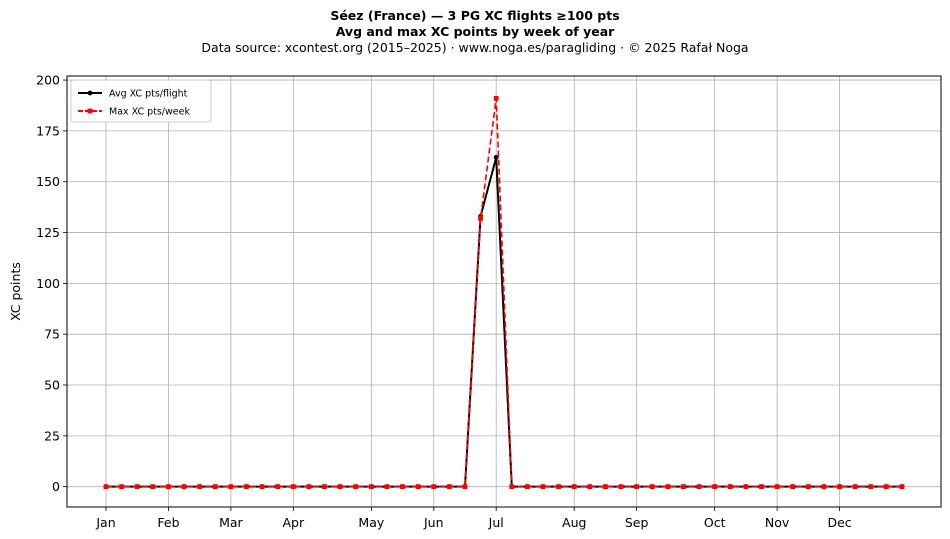 The height and width of the screenshot is (539, 950). Describe the element at coordinates (48, 232) in the screenshot. I see `y-tick-label: 125` at that location.